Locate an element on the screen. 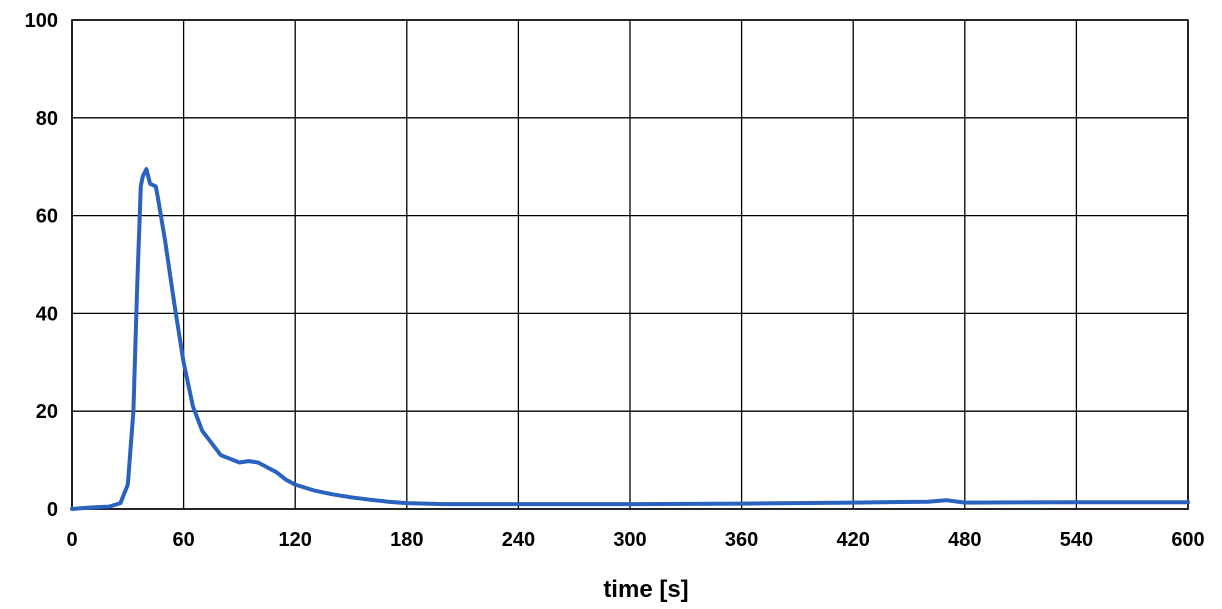 The height and width of the screenshot is (609, 1222). x-tick-label: 0 is located at coordinates (71, 540).